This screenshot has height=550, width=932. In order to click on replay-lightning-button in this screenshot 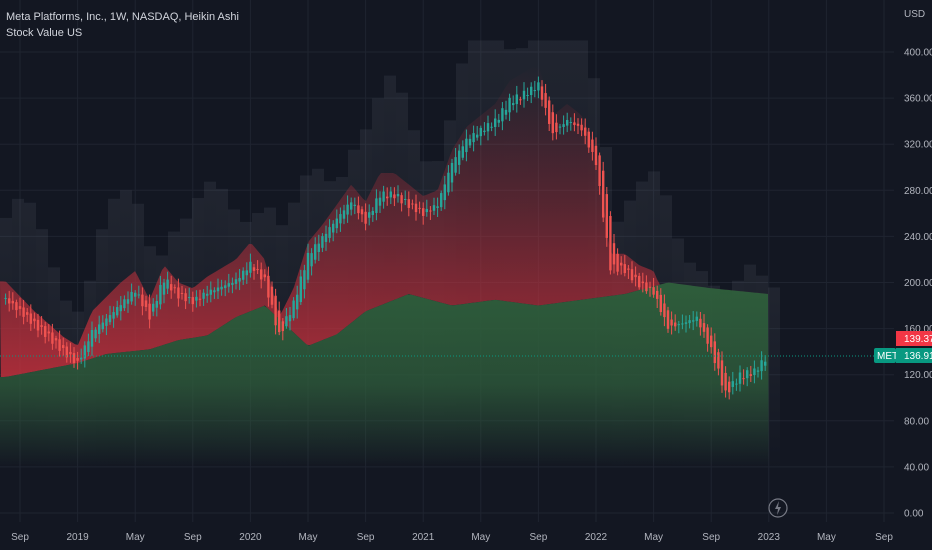, I will do `click(778, 508)`.